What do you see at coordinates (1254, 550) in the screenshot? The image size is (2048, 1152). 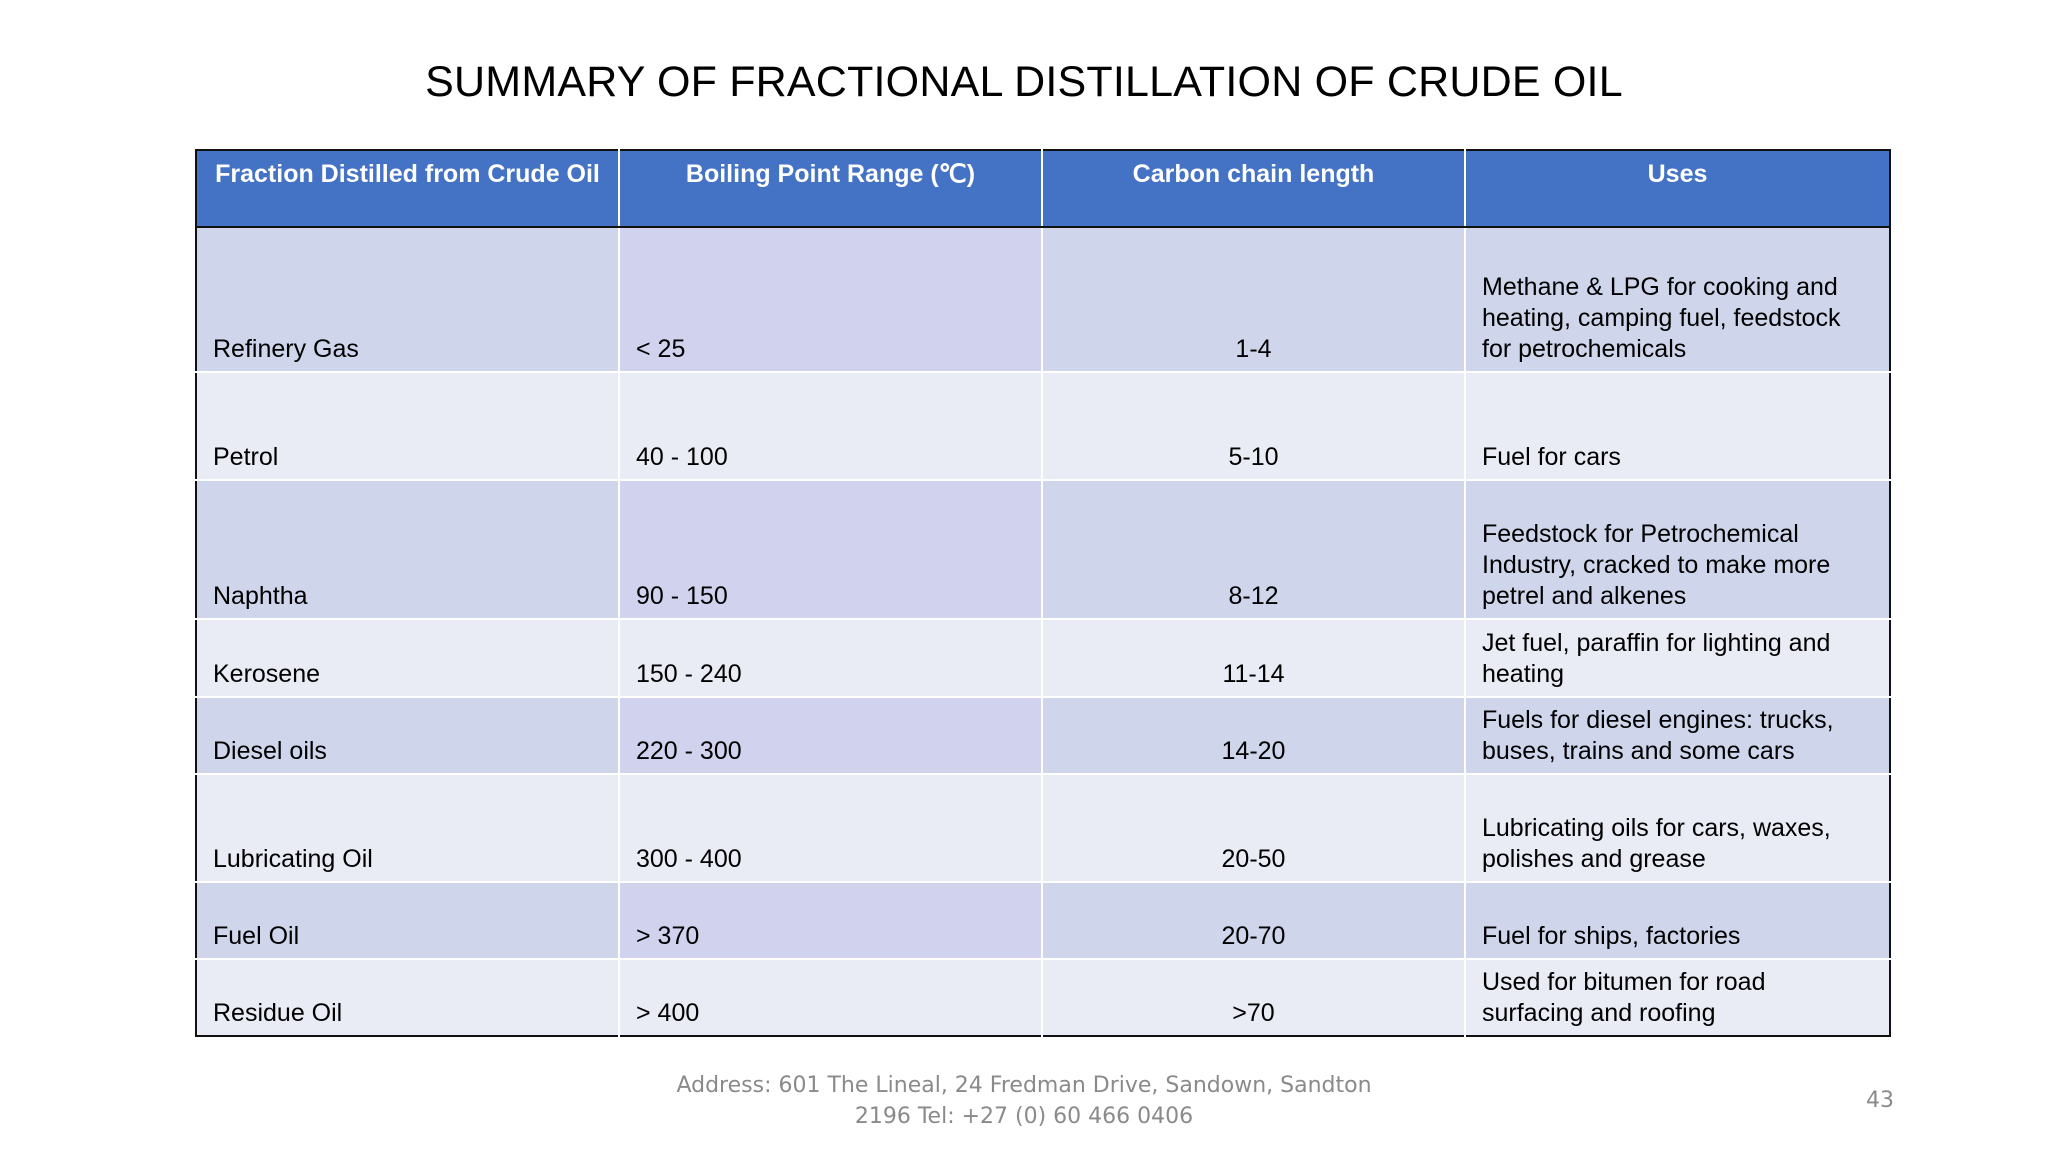 I see `cell-carbon-chain: 8-12` at bounding box center [1254, 550].